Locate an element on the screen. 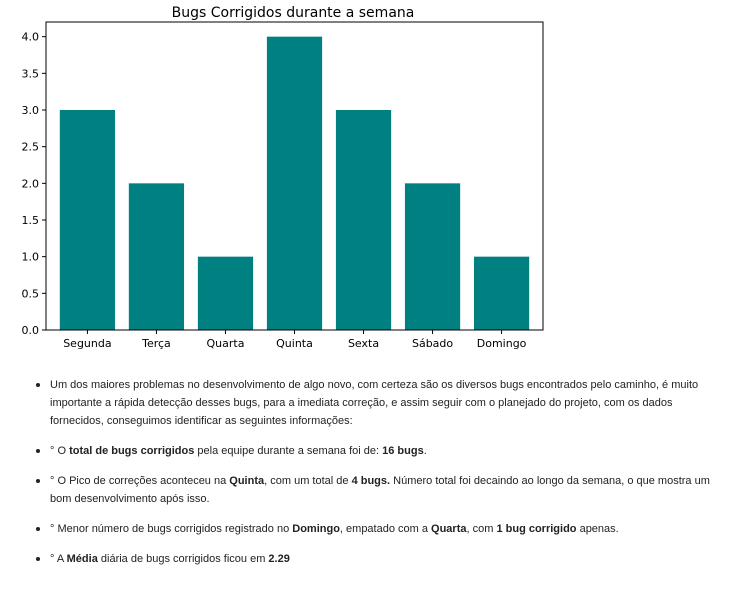 This screenshot has width=739, height=589. min-bold-day1: Domingo is located at coordinates (316, 529).